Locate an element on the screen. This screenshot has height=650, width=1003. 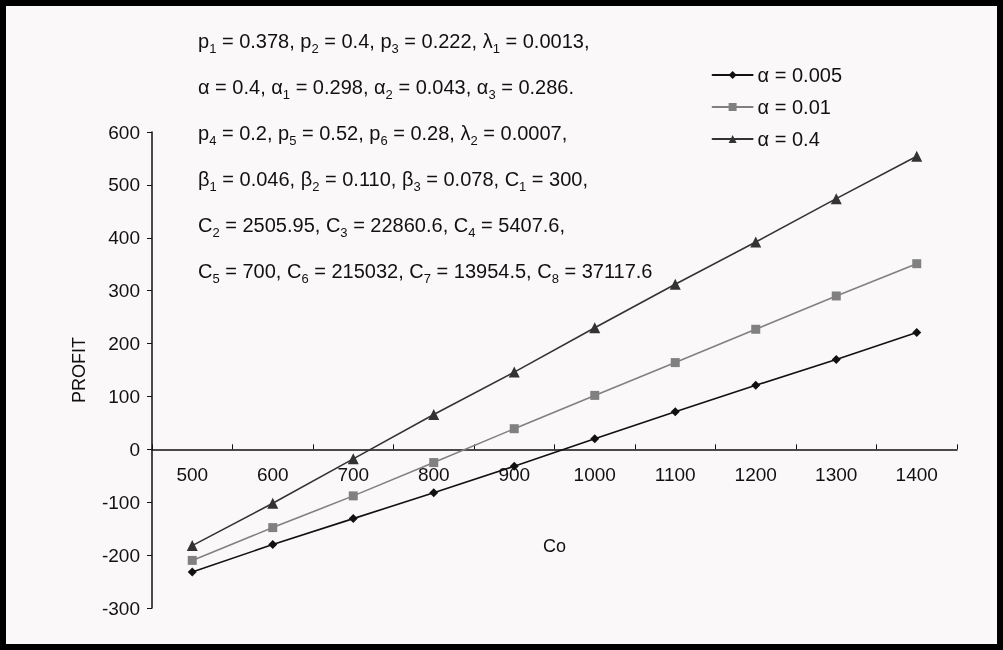
x-tick-label: 1400 is located at coordinates (916, 475).